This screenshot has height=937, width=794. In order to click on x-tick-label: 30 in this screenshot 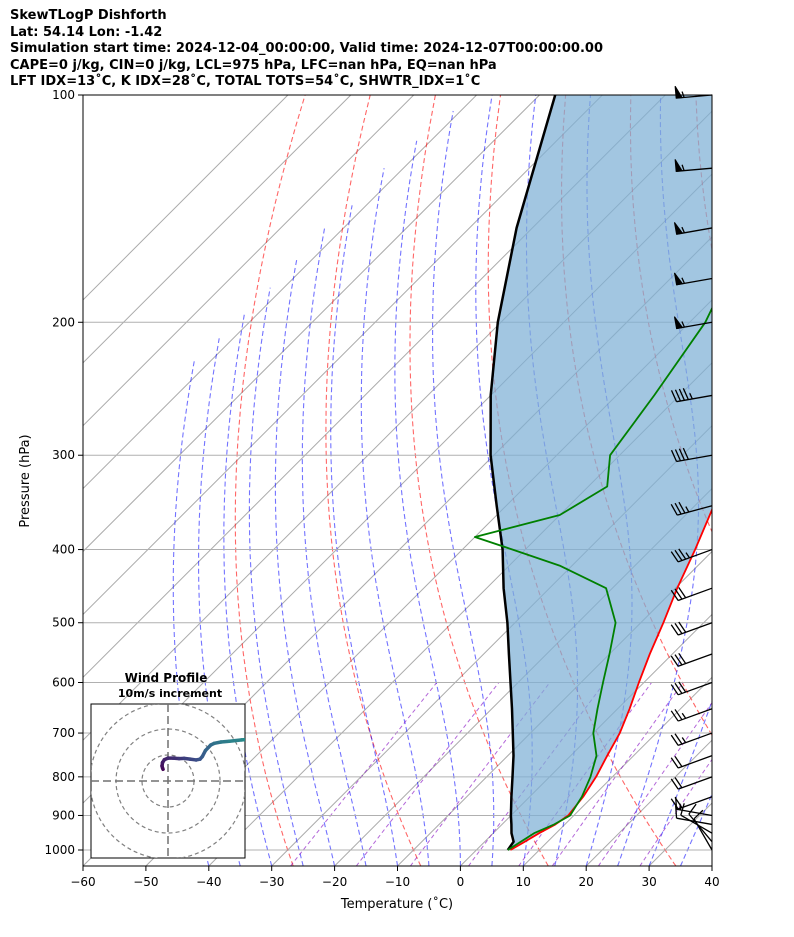, I will do `click(648, 882)`.